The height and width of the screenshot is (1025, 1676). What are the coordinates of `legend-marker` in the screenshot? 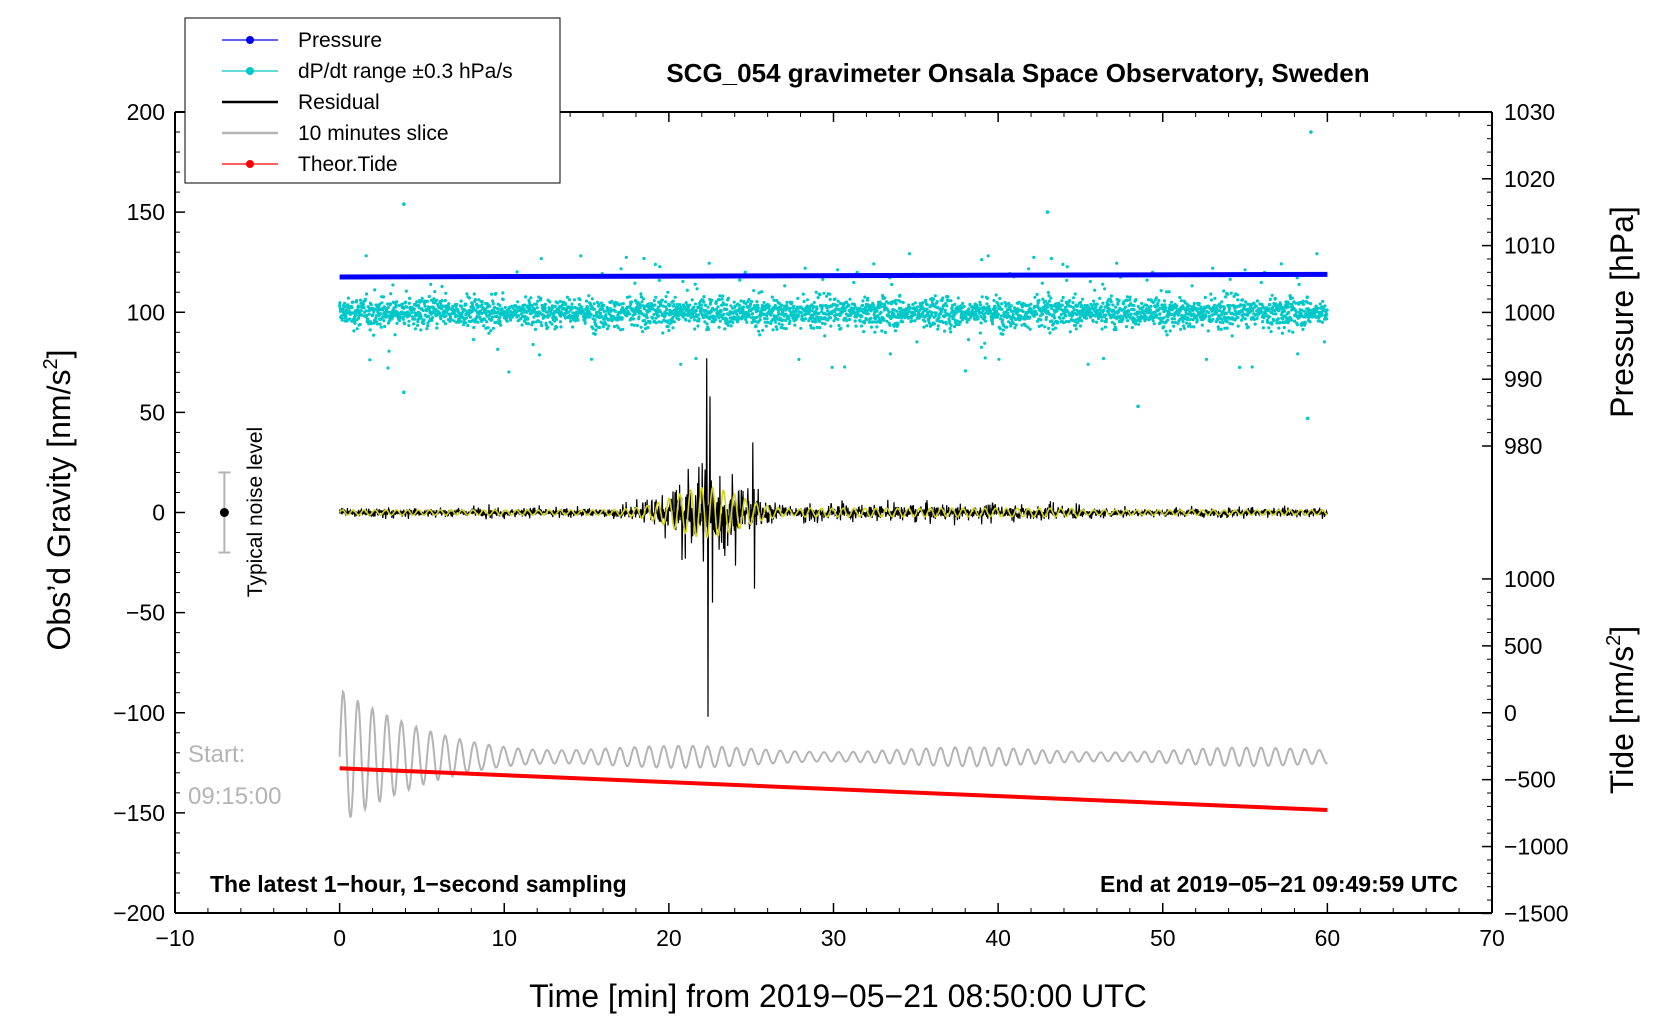 It's located at (250, 71).